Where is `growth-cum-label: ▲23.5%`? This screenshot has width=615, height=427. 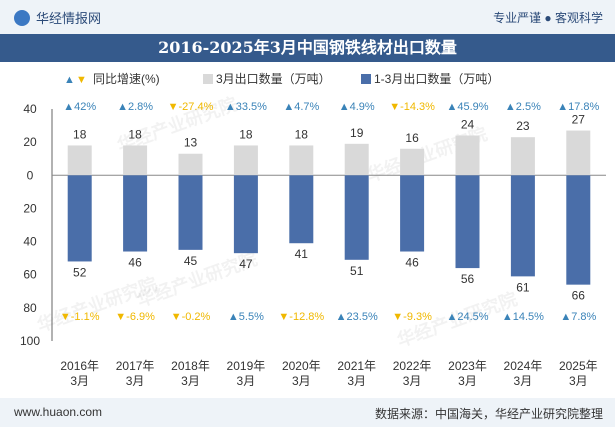 growth-cum-label: ▲23.5% is located at coordinates (357, 317).